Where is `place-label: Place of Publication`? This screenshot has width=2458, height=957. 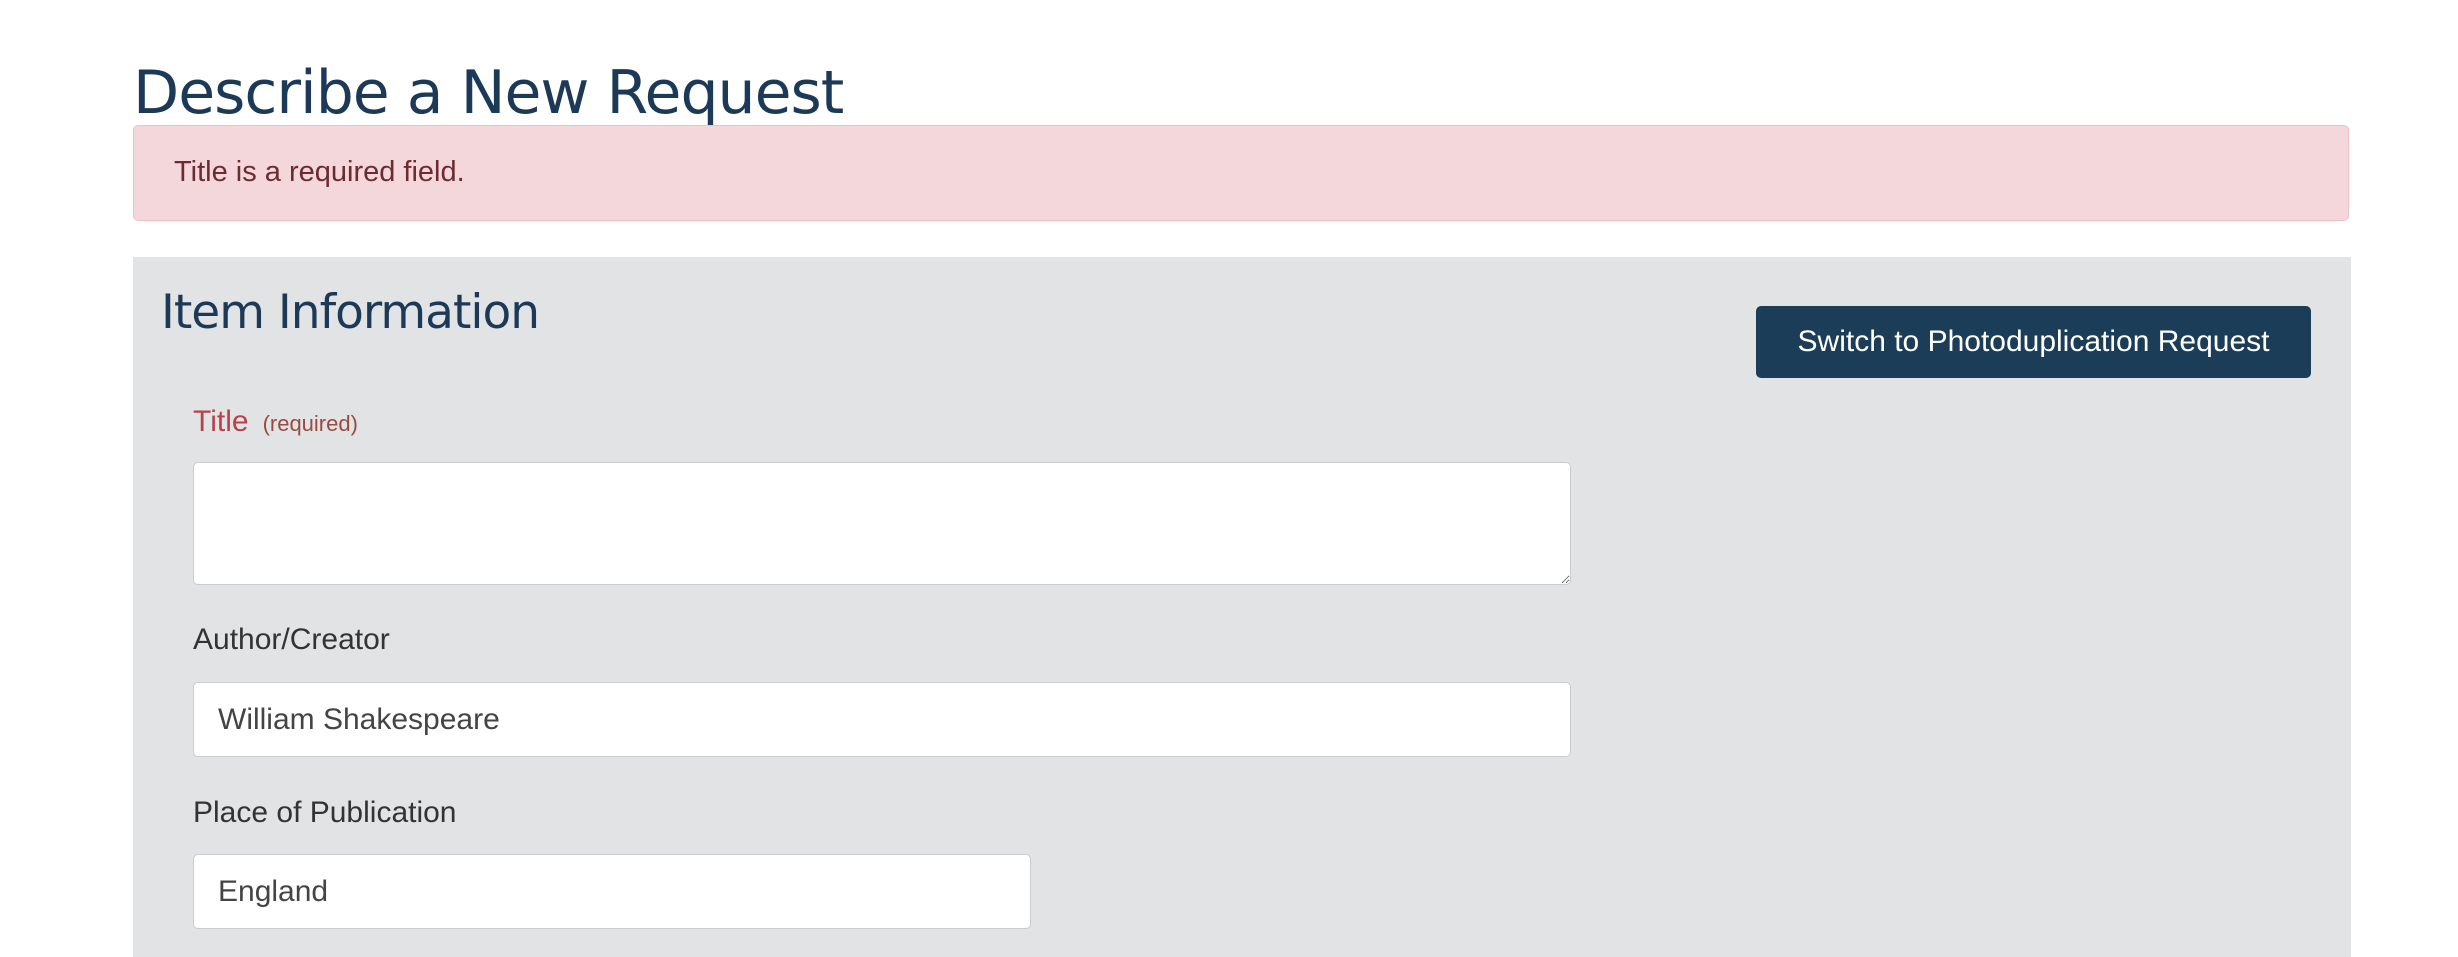
place-label: Place of Publication is located at coordinates (325, 812).